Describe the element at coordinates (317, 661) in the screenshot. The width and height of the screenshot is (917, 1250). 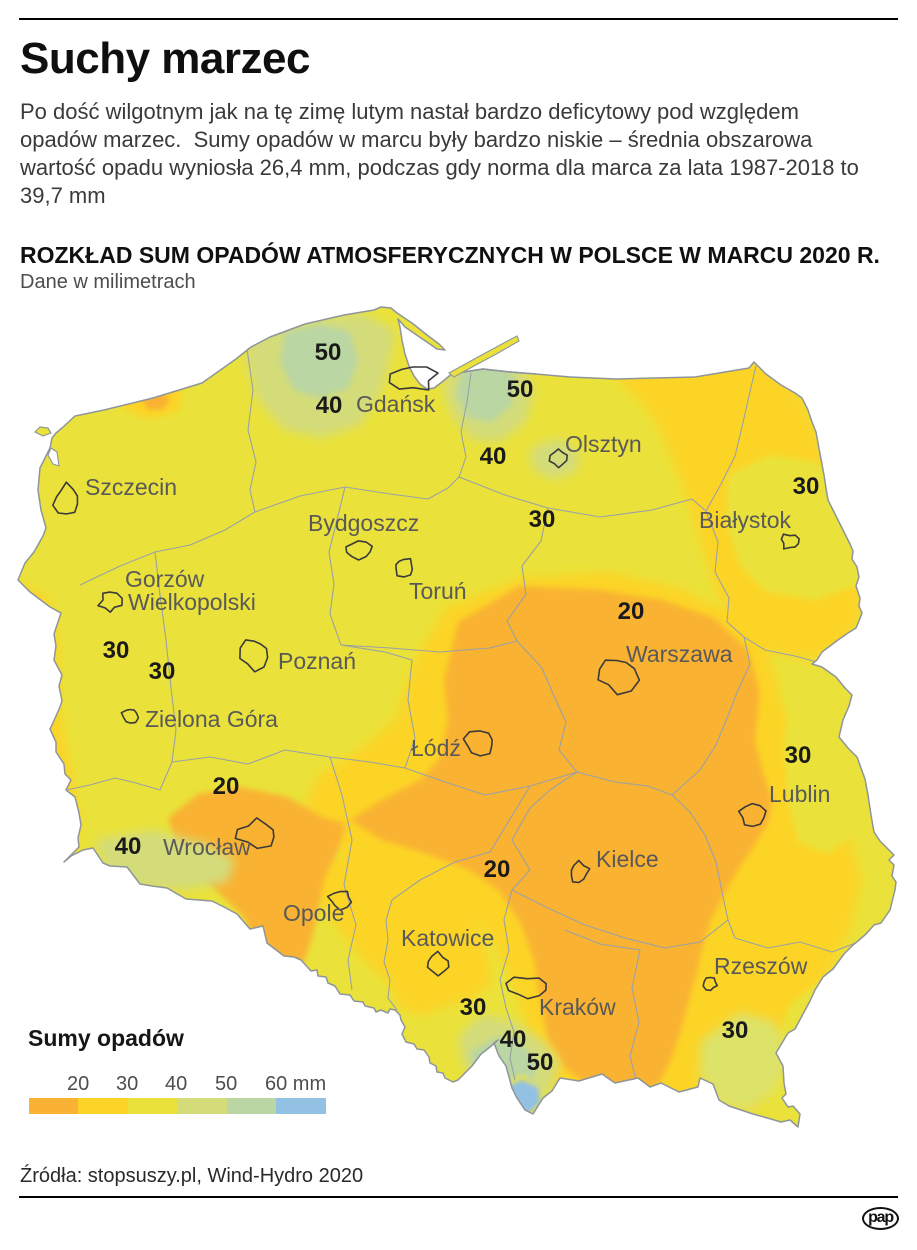
I see `svg-text: Poznań` at that location.